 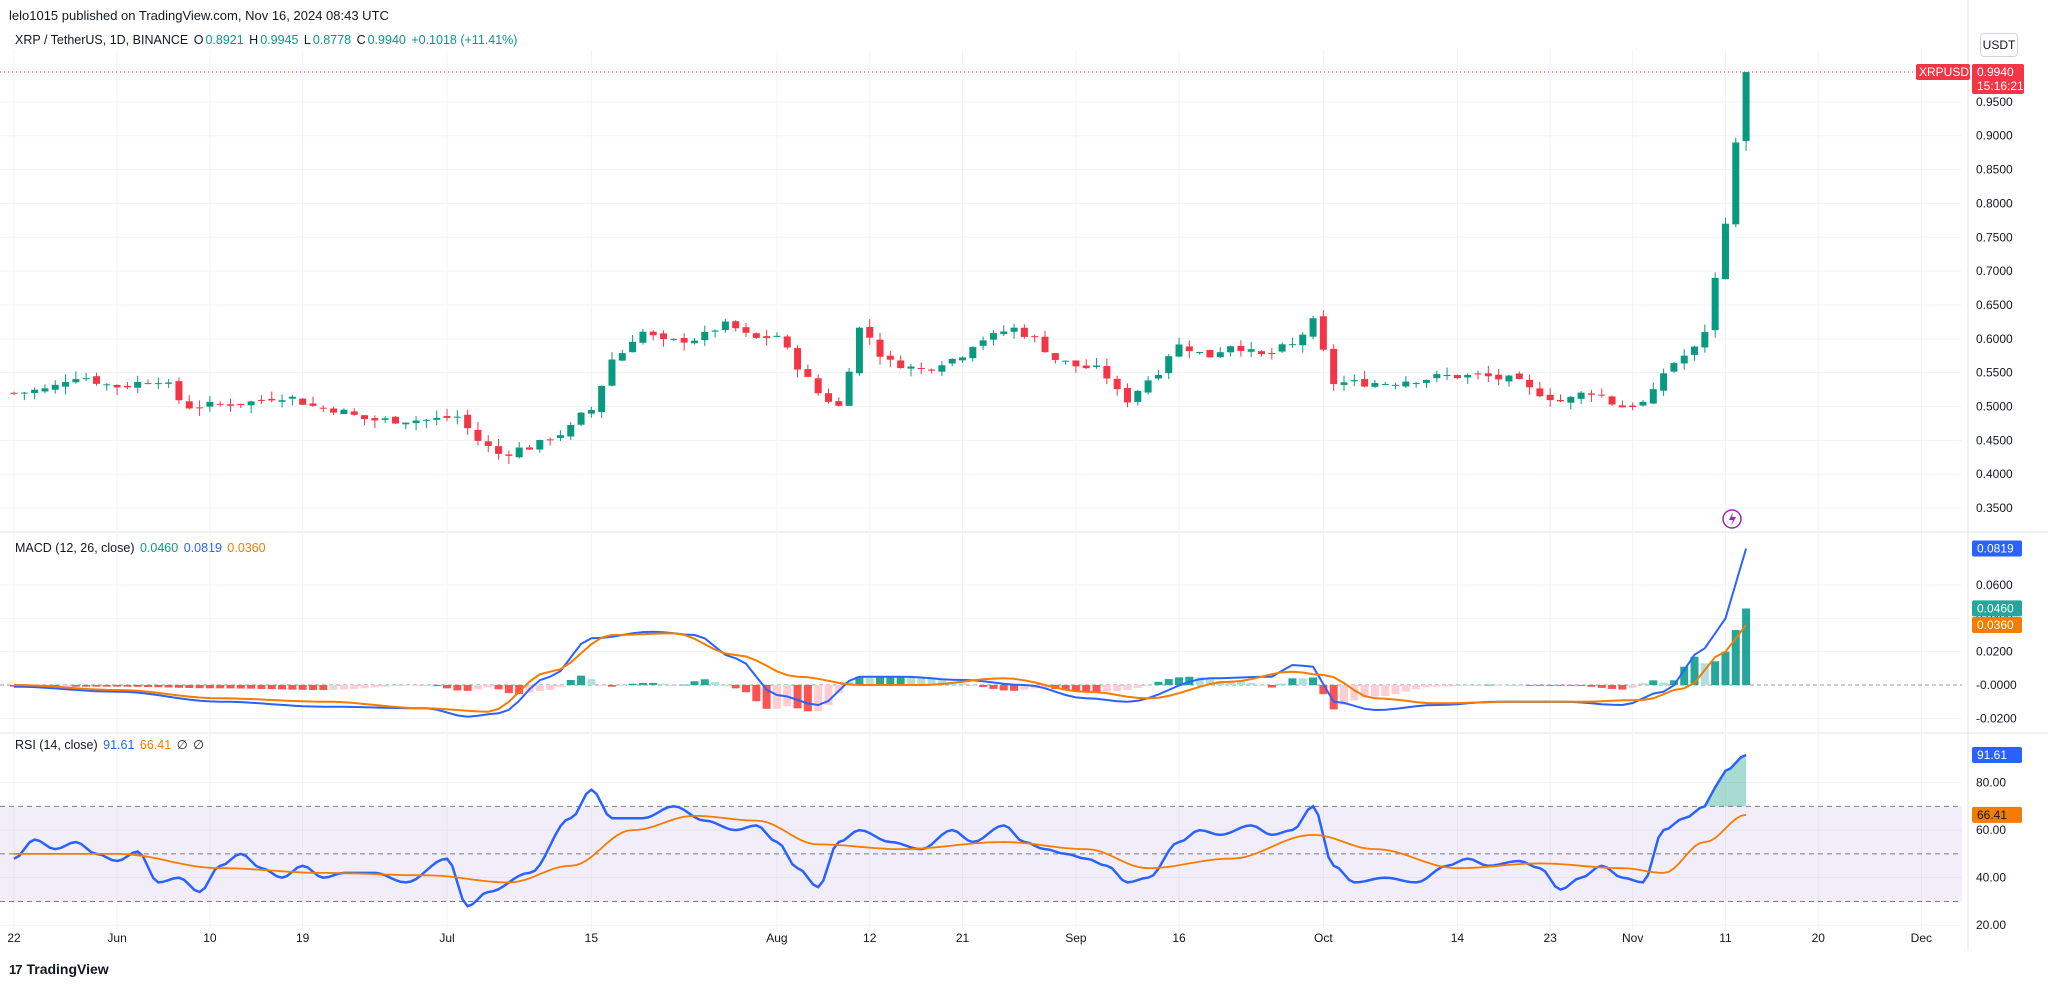 I want to click on rsi-label: RSI (14, close), so click(x=56, y=745).